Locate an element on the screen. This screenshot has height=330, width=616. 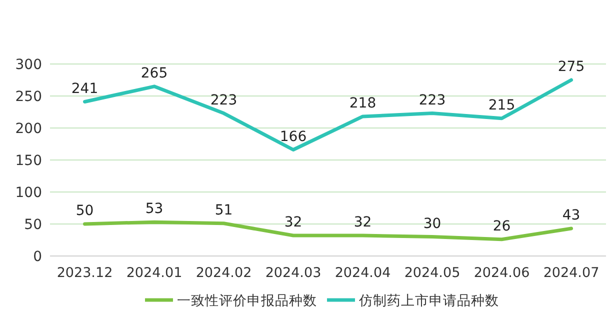
y-tick-label: 50 is located at coordinates (33, 225).